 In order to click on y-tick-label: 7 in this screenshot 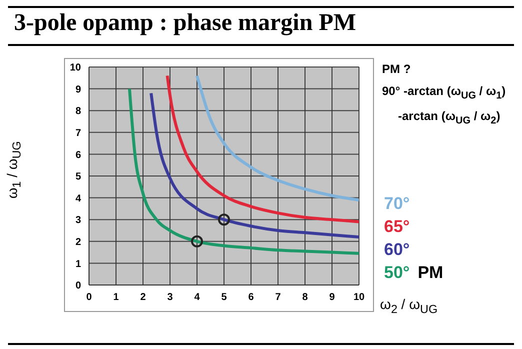, I will do `click(78, 133)`.